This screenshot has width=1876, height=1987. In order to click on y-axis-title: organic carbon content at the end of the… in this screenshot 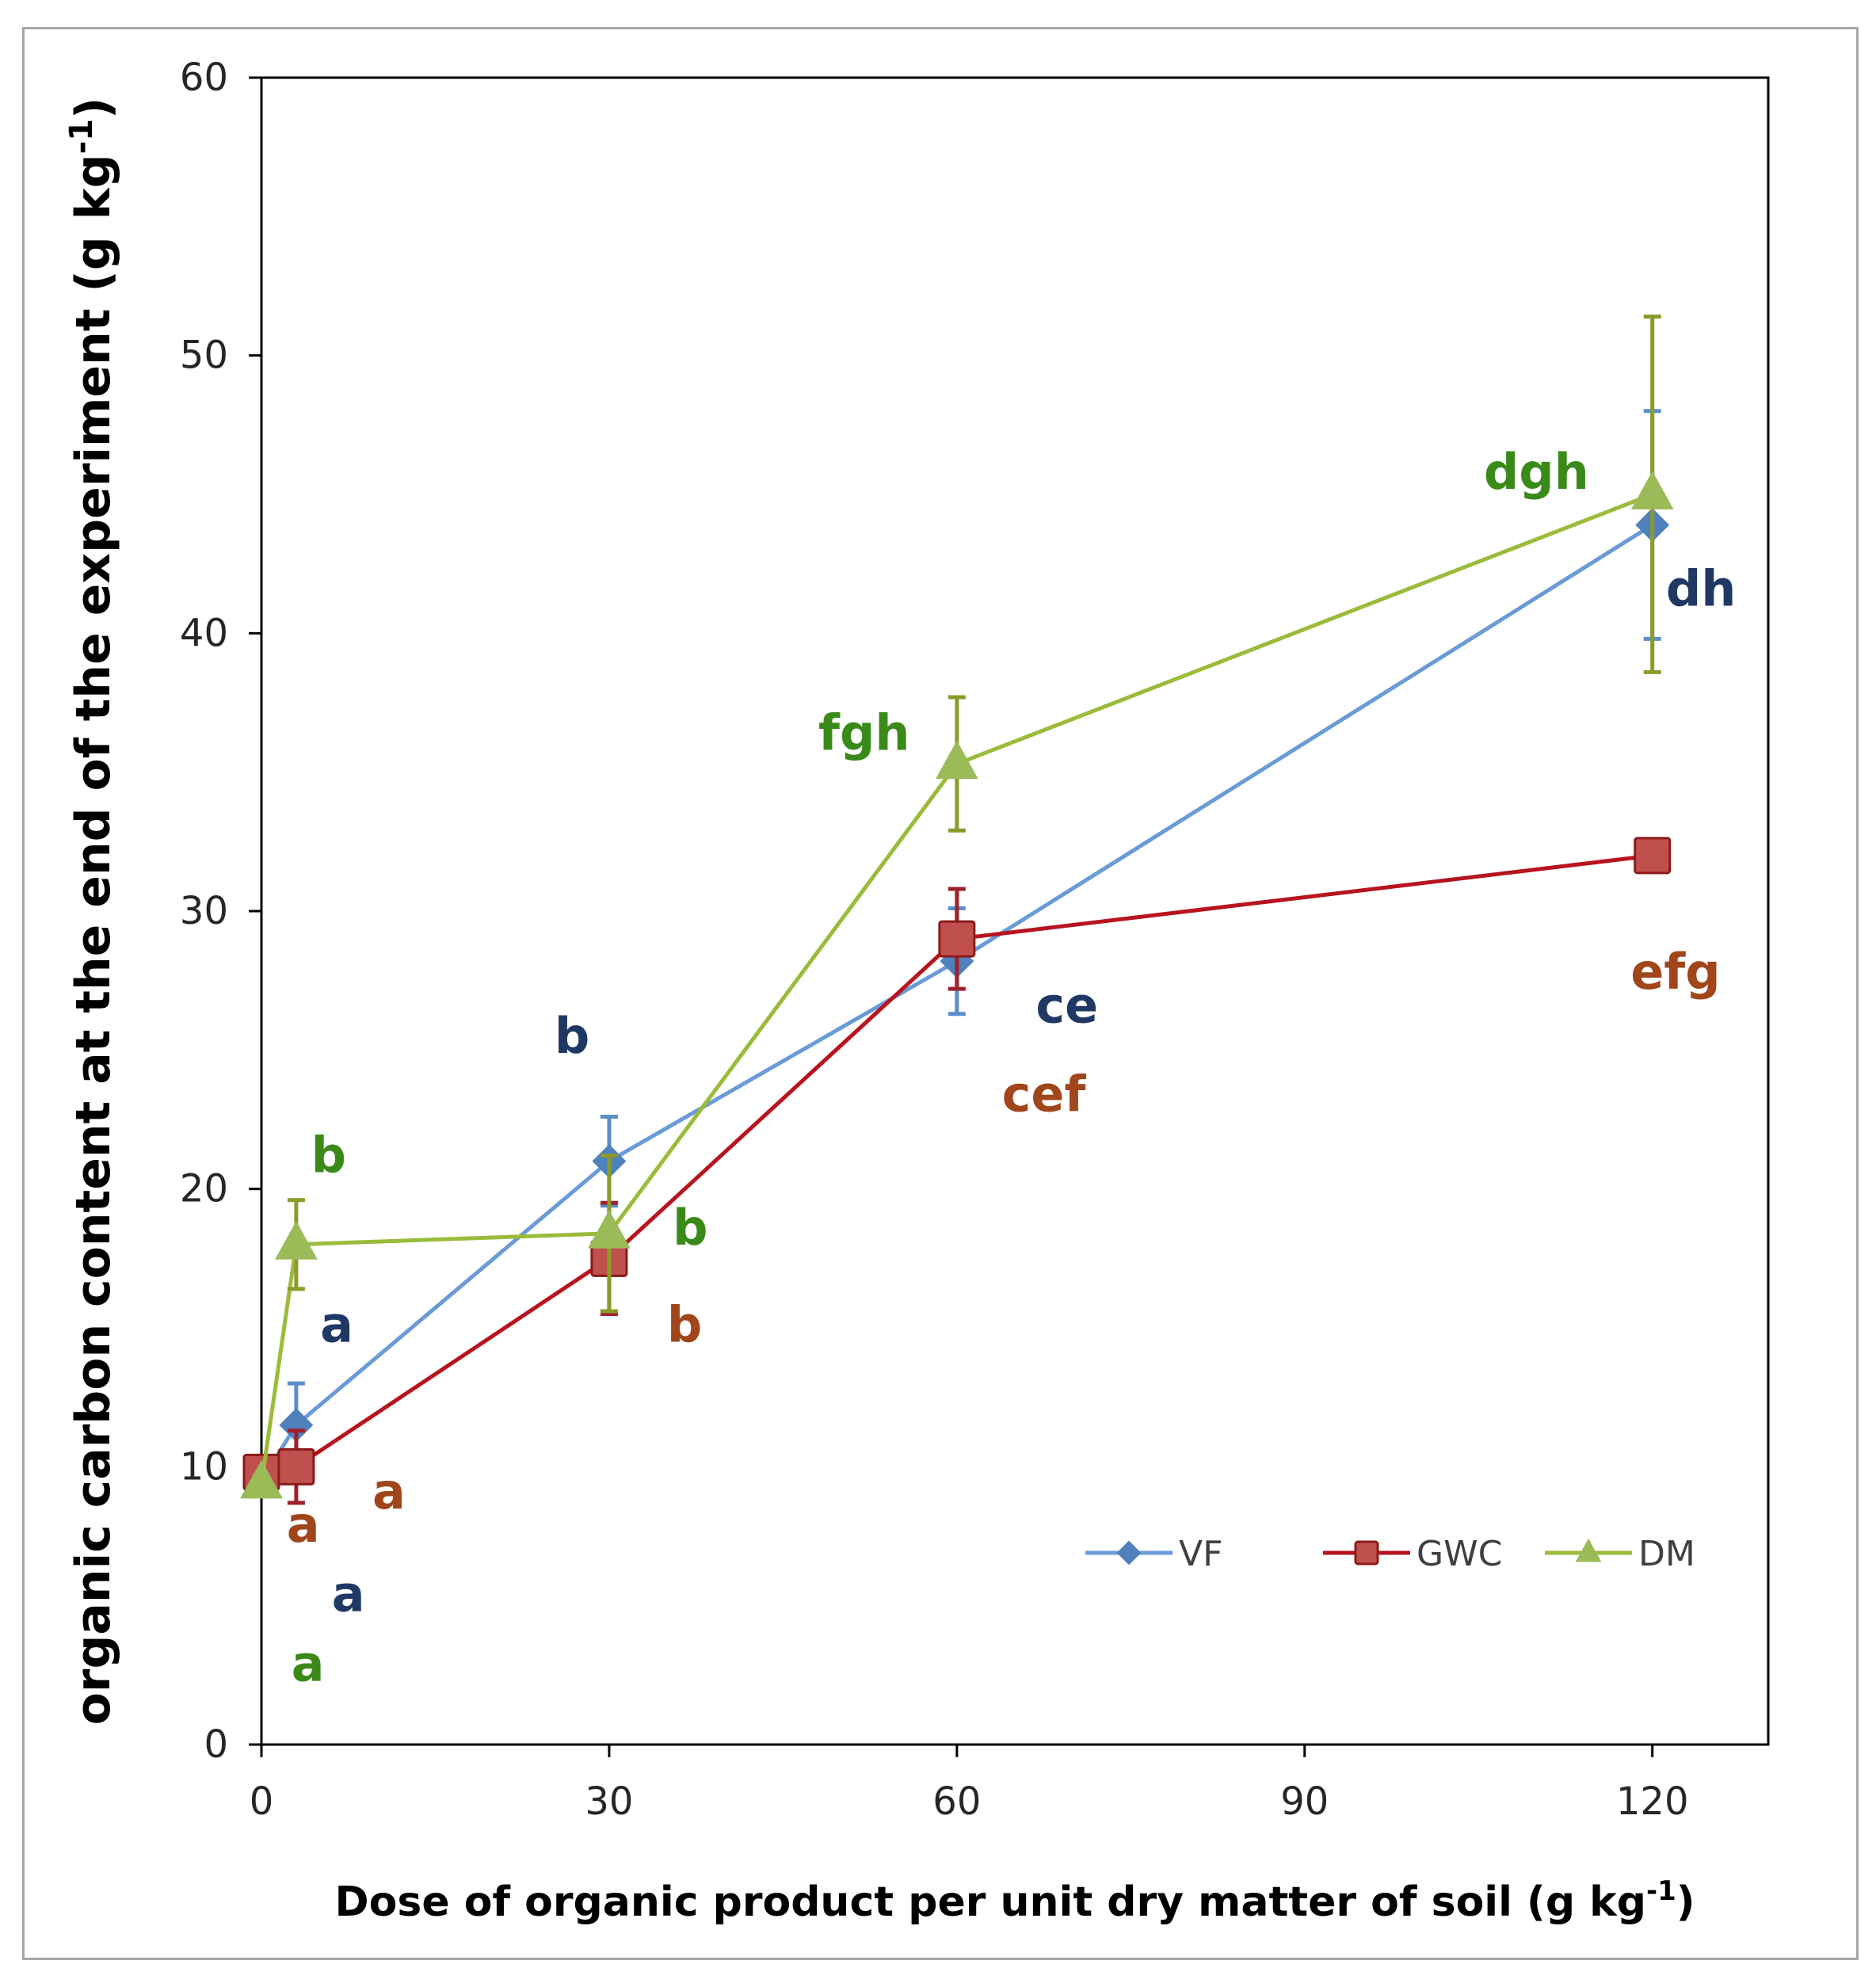, I will do `click(92, 911)`.